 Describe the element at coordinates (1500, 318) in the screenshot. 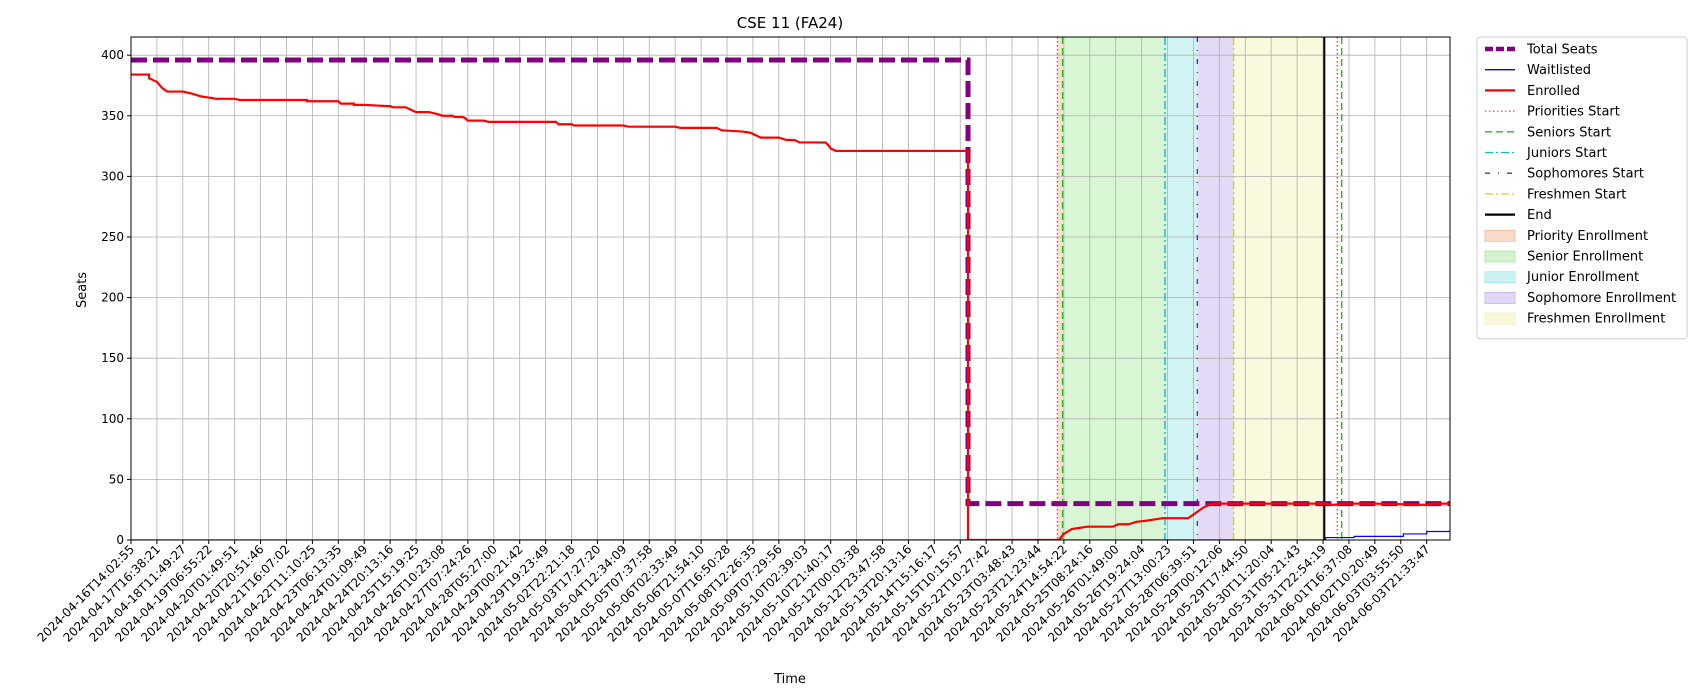

I see `legend-swatch-freshmen-enrollment` at that location.